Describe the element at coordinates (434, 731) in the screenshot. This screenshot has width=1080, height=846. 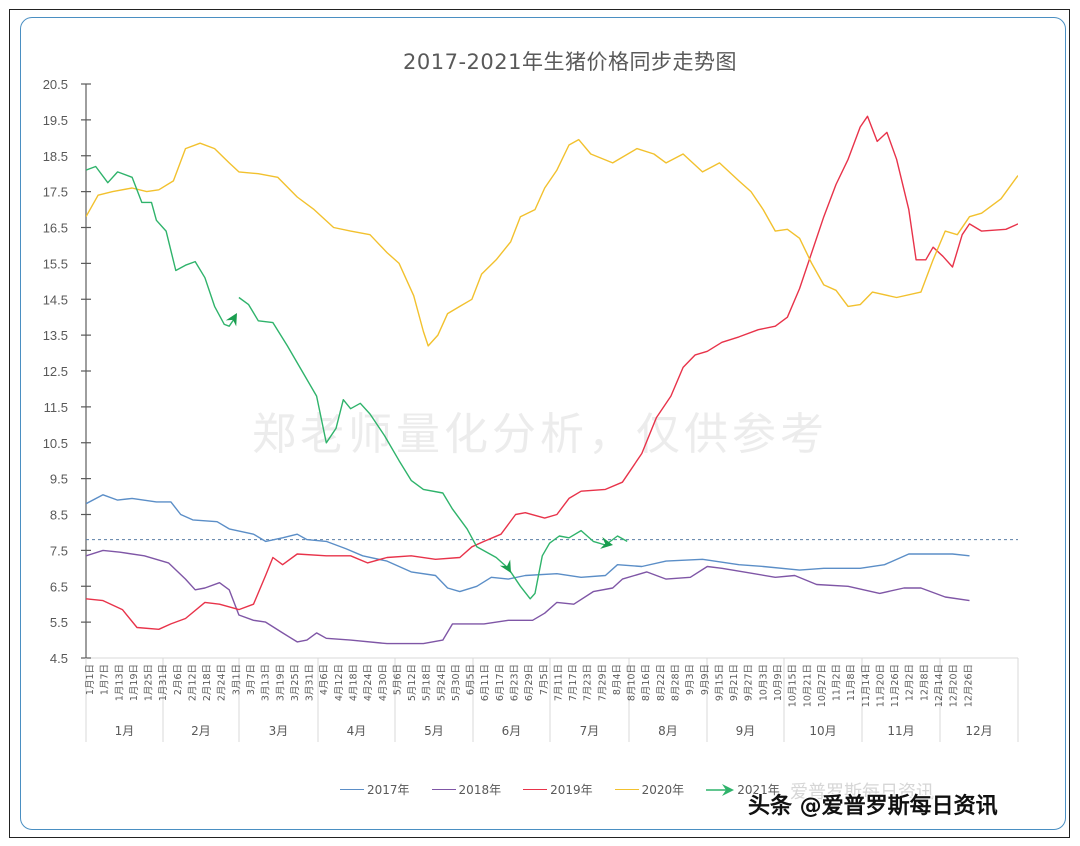
I see `month-label: 5月` at that location.